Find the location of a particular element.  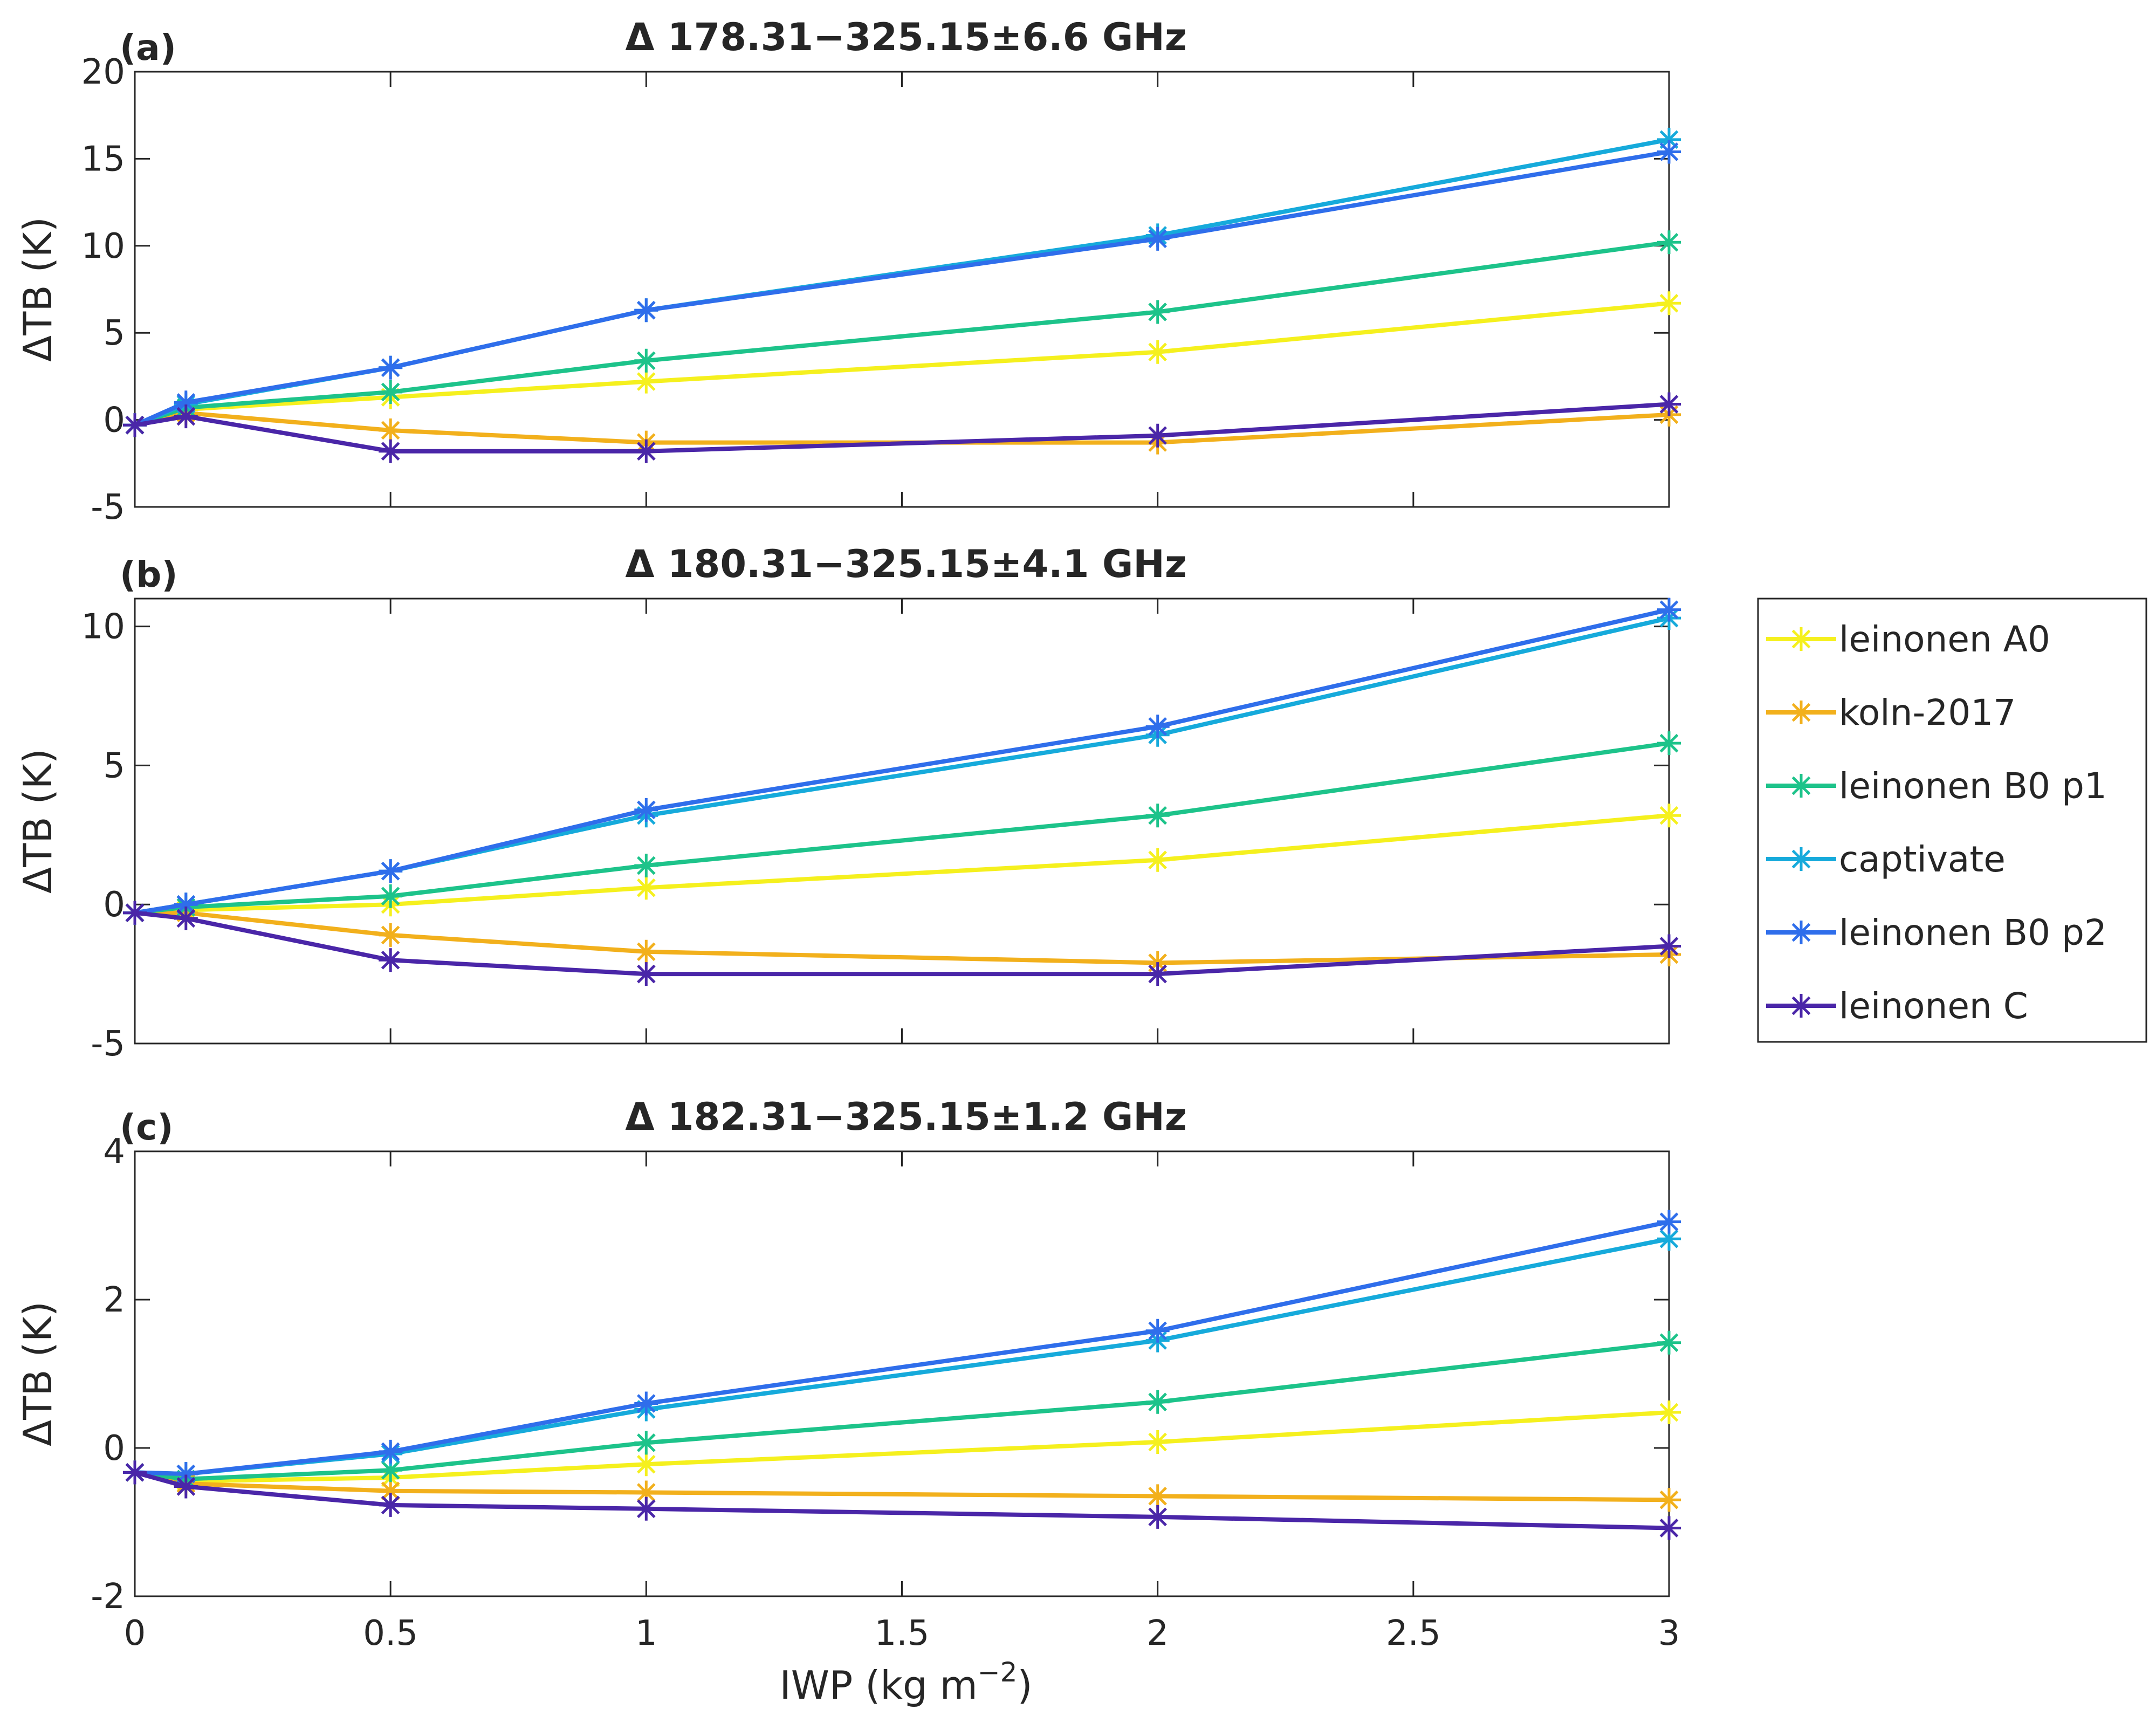

legend-entry: leinonen B0 p2 is located at coordinates (1937, 932).